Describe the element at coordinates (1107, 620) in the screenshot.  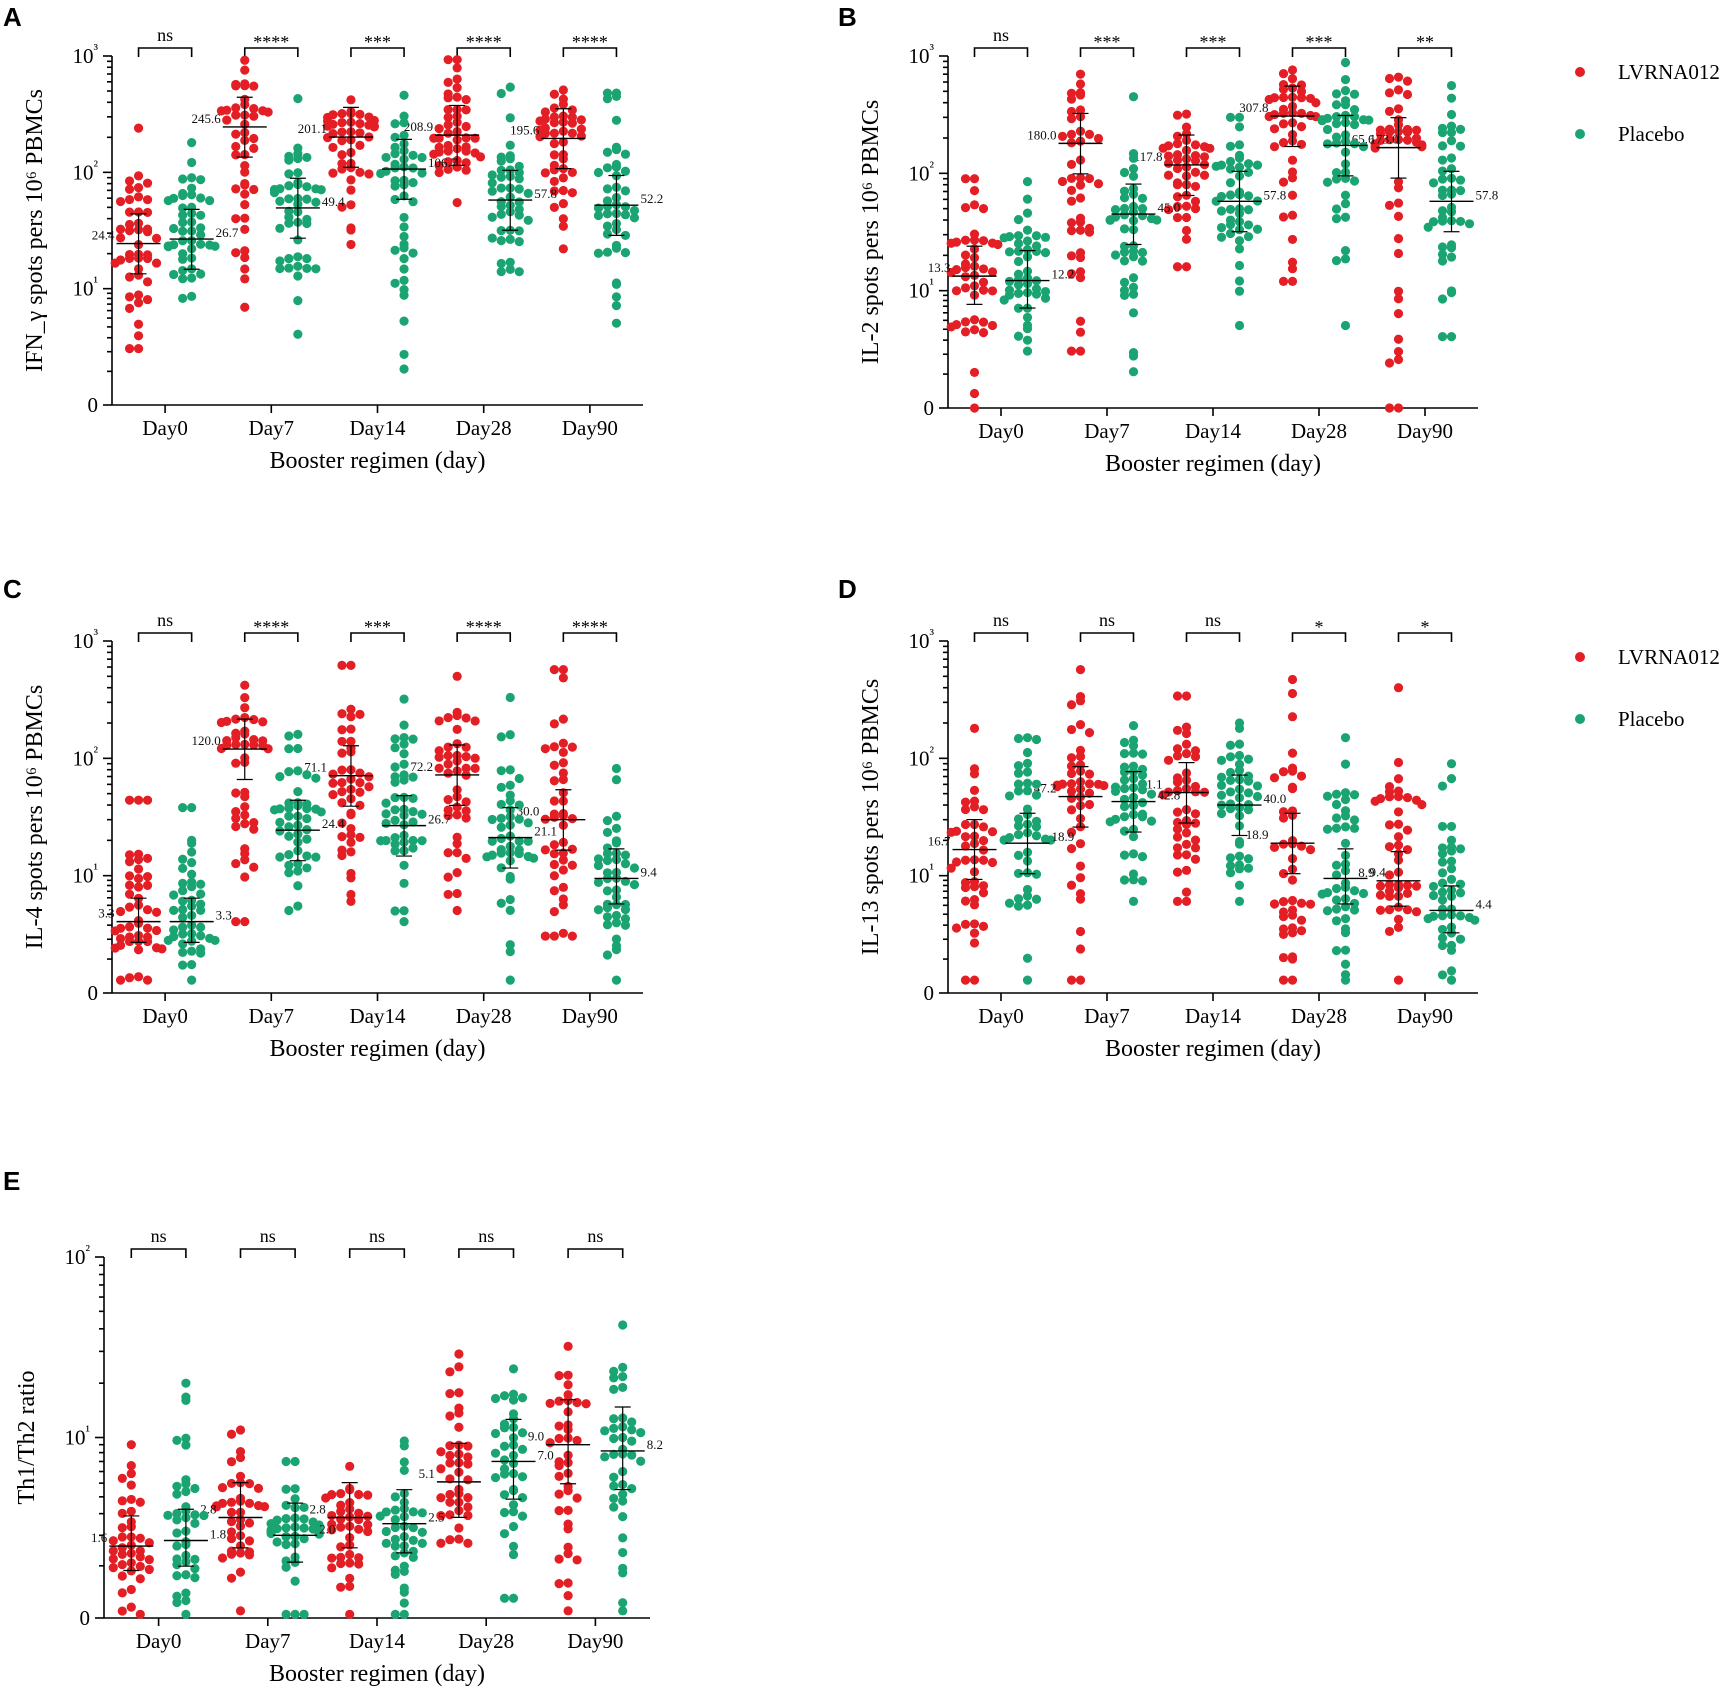
I see `significance-label: ns` at that location.